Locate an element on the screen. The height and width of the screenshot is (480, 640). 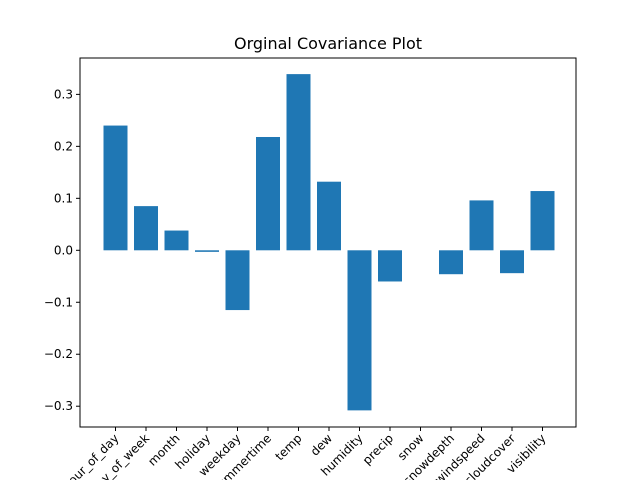
y-tick-label: −0.1 is located at coordinates (58, 302).